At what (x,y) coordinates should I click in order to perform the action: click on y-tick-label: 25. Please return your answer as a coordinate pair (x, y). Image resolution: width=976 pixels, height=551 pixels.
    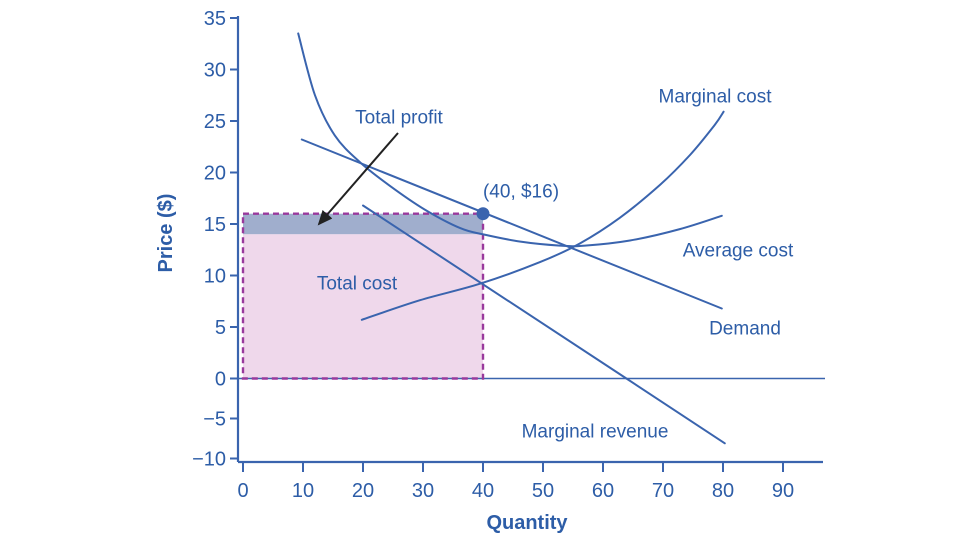
    Looking at the image, I should click on (215, 122).